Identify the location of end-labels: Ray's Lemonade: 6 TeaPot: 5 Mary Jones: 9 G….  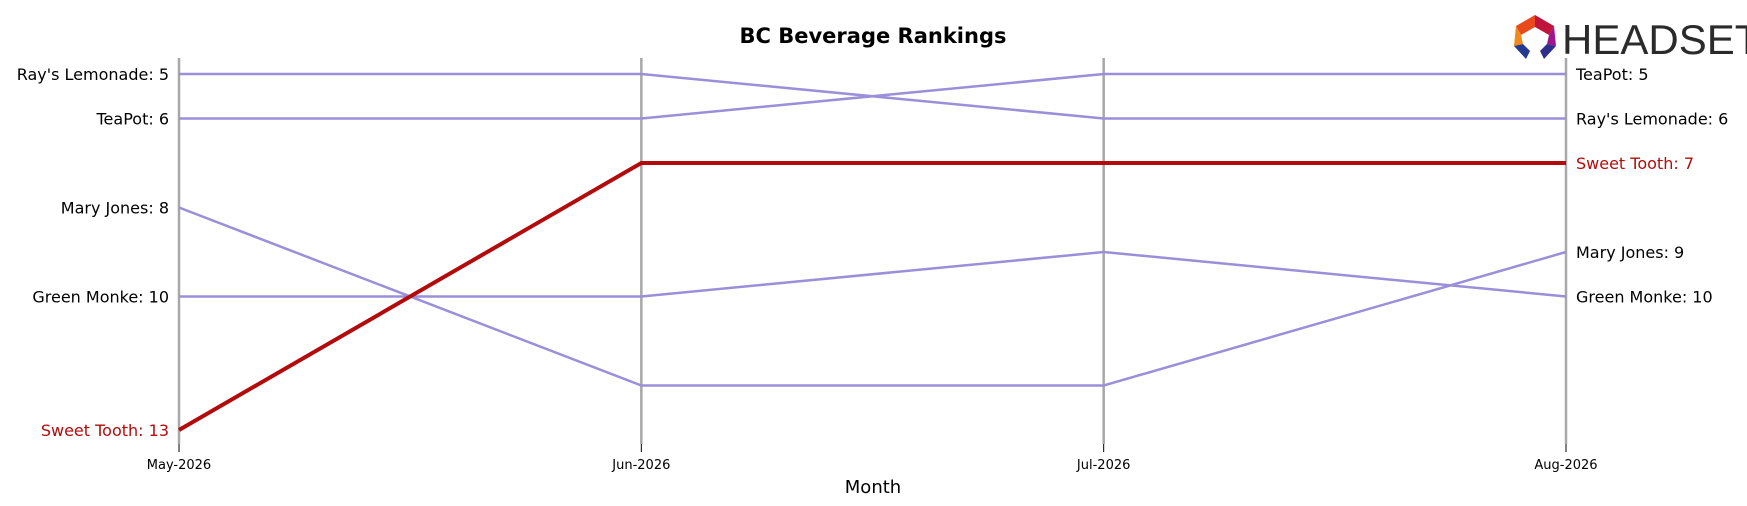
(1651, 186).